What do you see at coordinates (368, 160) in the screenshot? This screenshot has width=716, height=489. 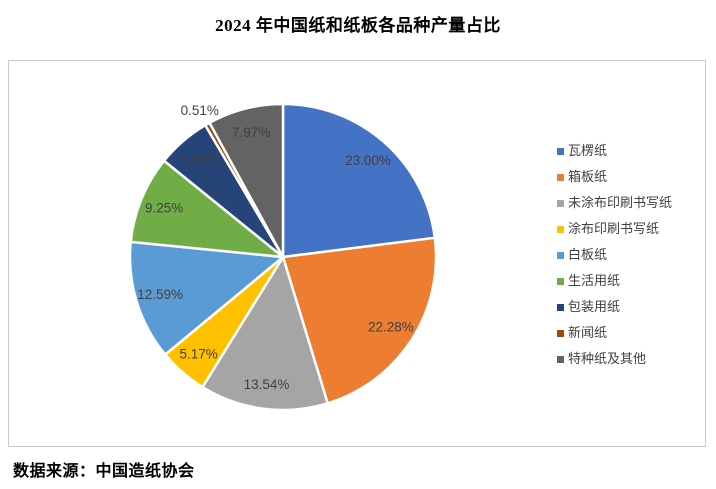 I see `pie-slice-label-0: 23.00%` at bounding box center [368, 160].